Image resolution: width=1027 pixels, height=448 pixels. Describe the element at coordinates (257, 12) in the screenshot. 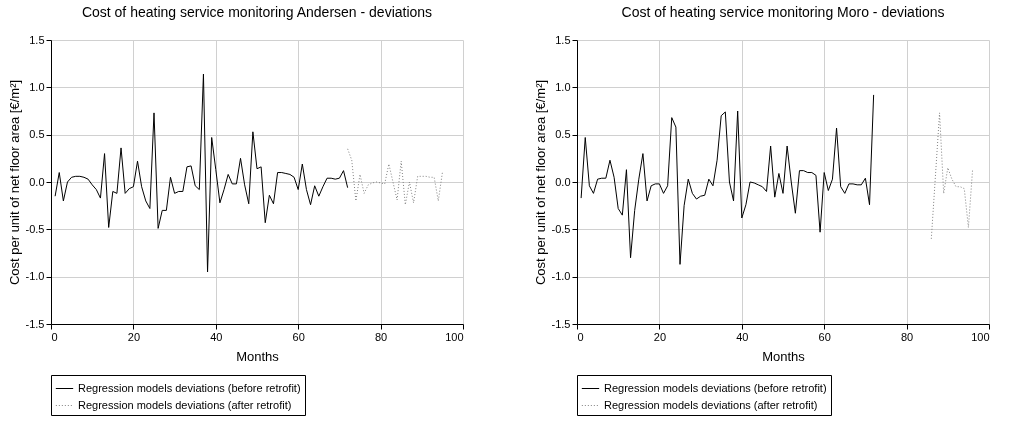

I see `chart-title: Cost of heating service monitoring Andersen - deviations` at that location.